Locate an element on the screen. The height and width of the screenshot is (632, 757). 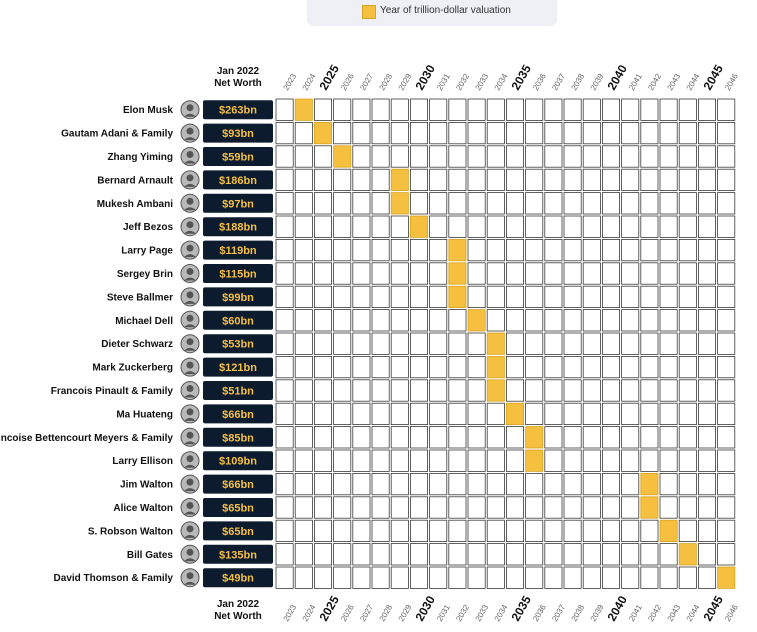
year-label-bottom: 2031 is located at coordinates (443, 613).